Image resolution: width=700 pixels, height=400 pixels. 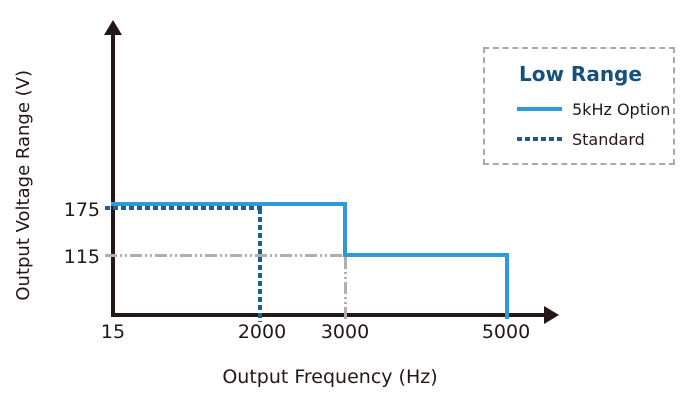 I want to click on y-axis-line, so click(x=113, y=173).